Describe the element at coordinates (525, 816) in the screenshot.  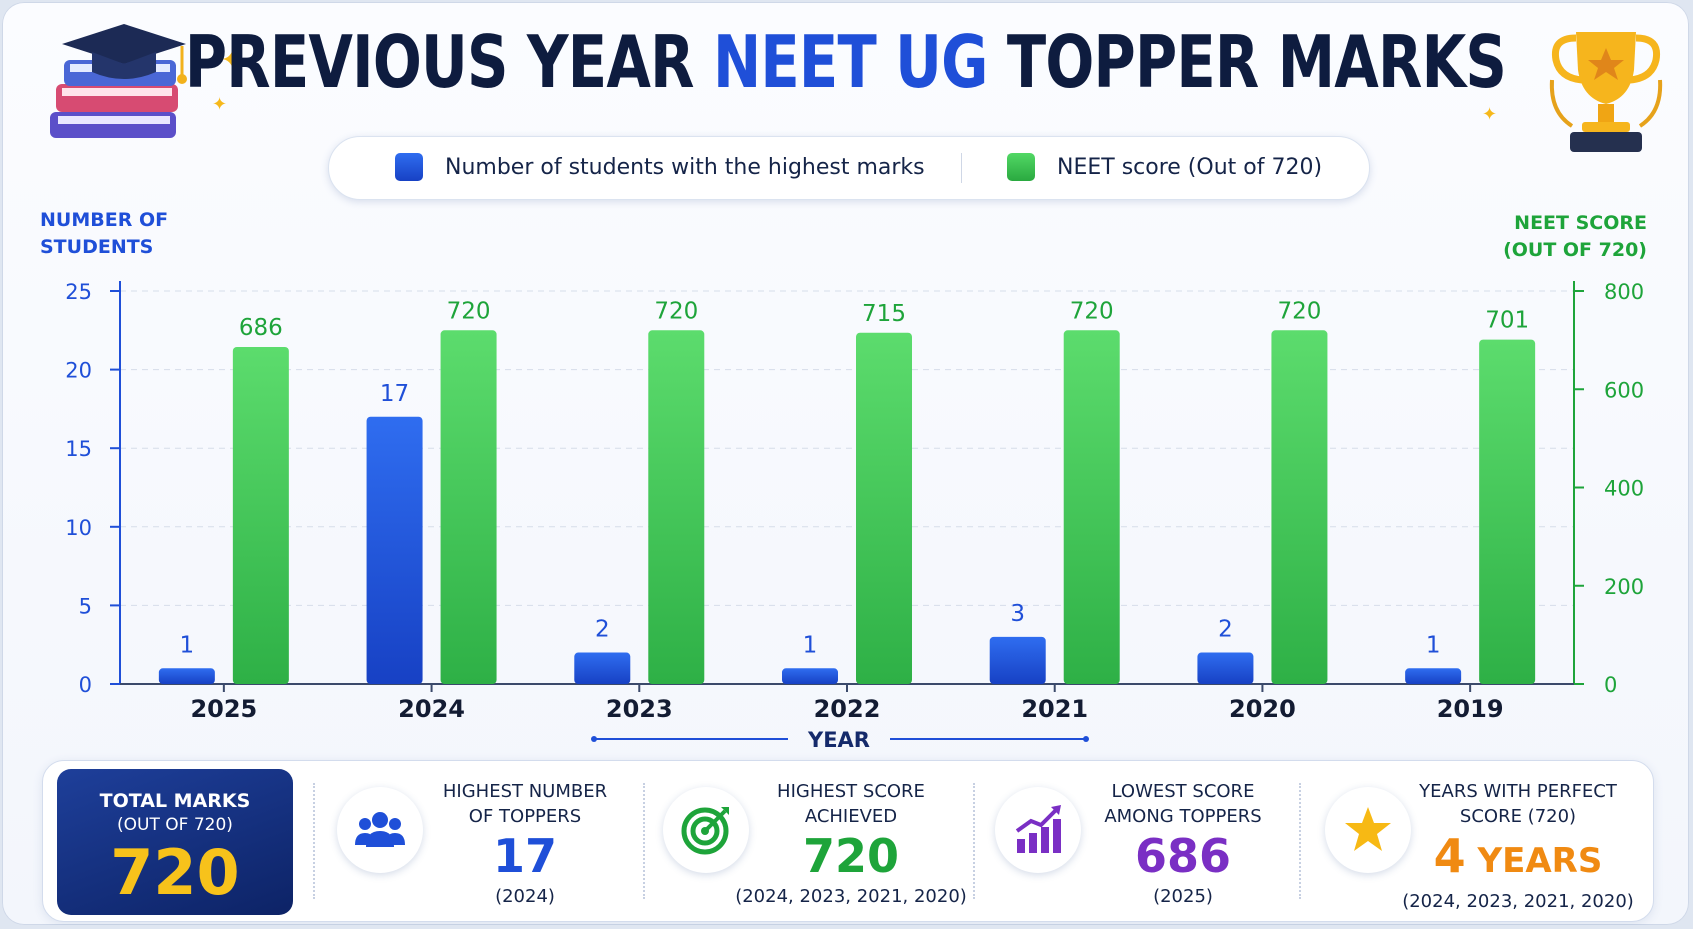
I see `stat-toppers-label: OF TOPPERS` at that location.